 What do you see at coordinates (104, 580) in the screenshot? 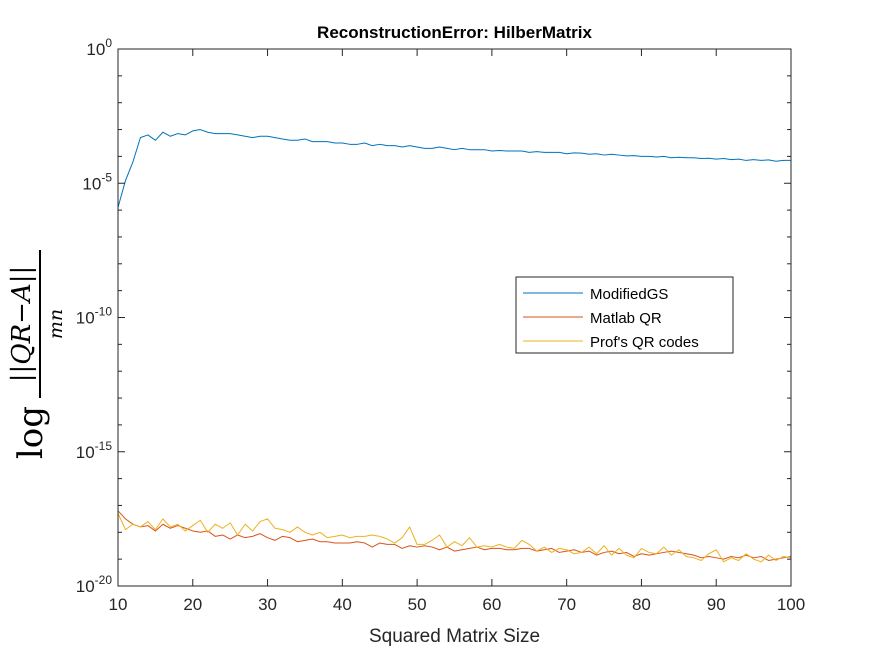
I see `y-tick-label-exponent: -20` at bounding box center [104, 580].